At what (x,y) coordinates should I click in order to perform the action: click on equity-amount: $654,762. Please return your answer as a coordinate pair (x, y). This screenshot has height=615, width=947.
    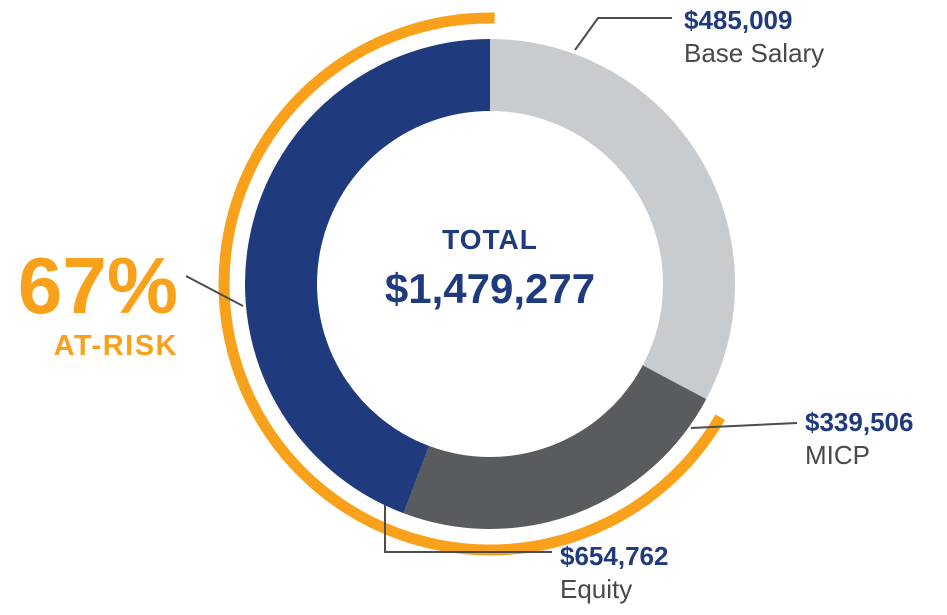
    Looking at the image, I should click on (614, 556).